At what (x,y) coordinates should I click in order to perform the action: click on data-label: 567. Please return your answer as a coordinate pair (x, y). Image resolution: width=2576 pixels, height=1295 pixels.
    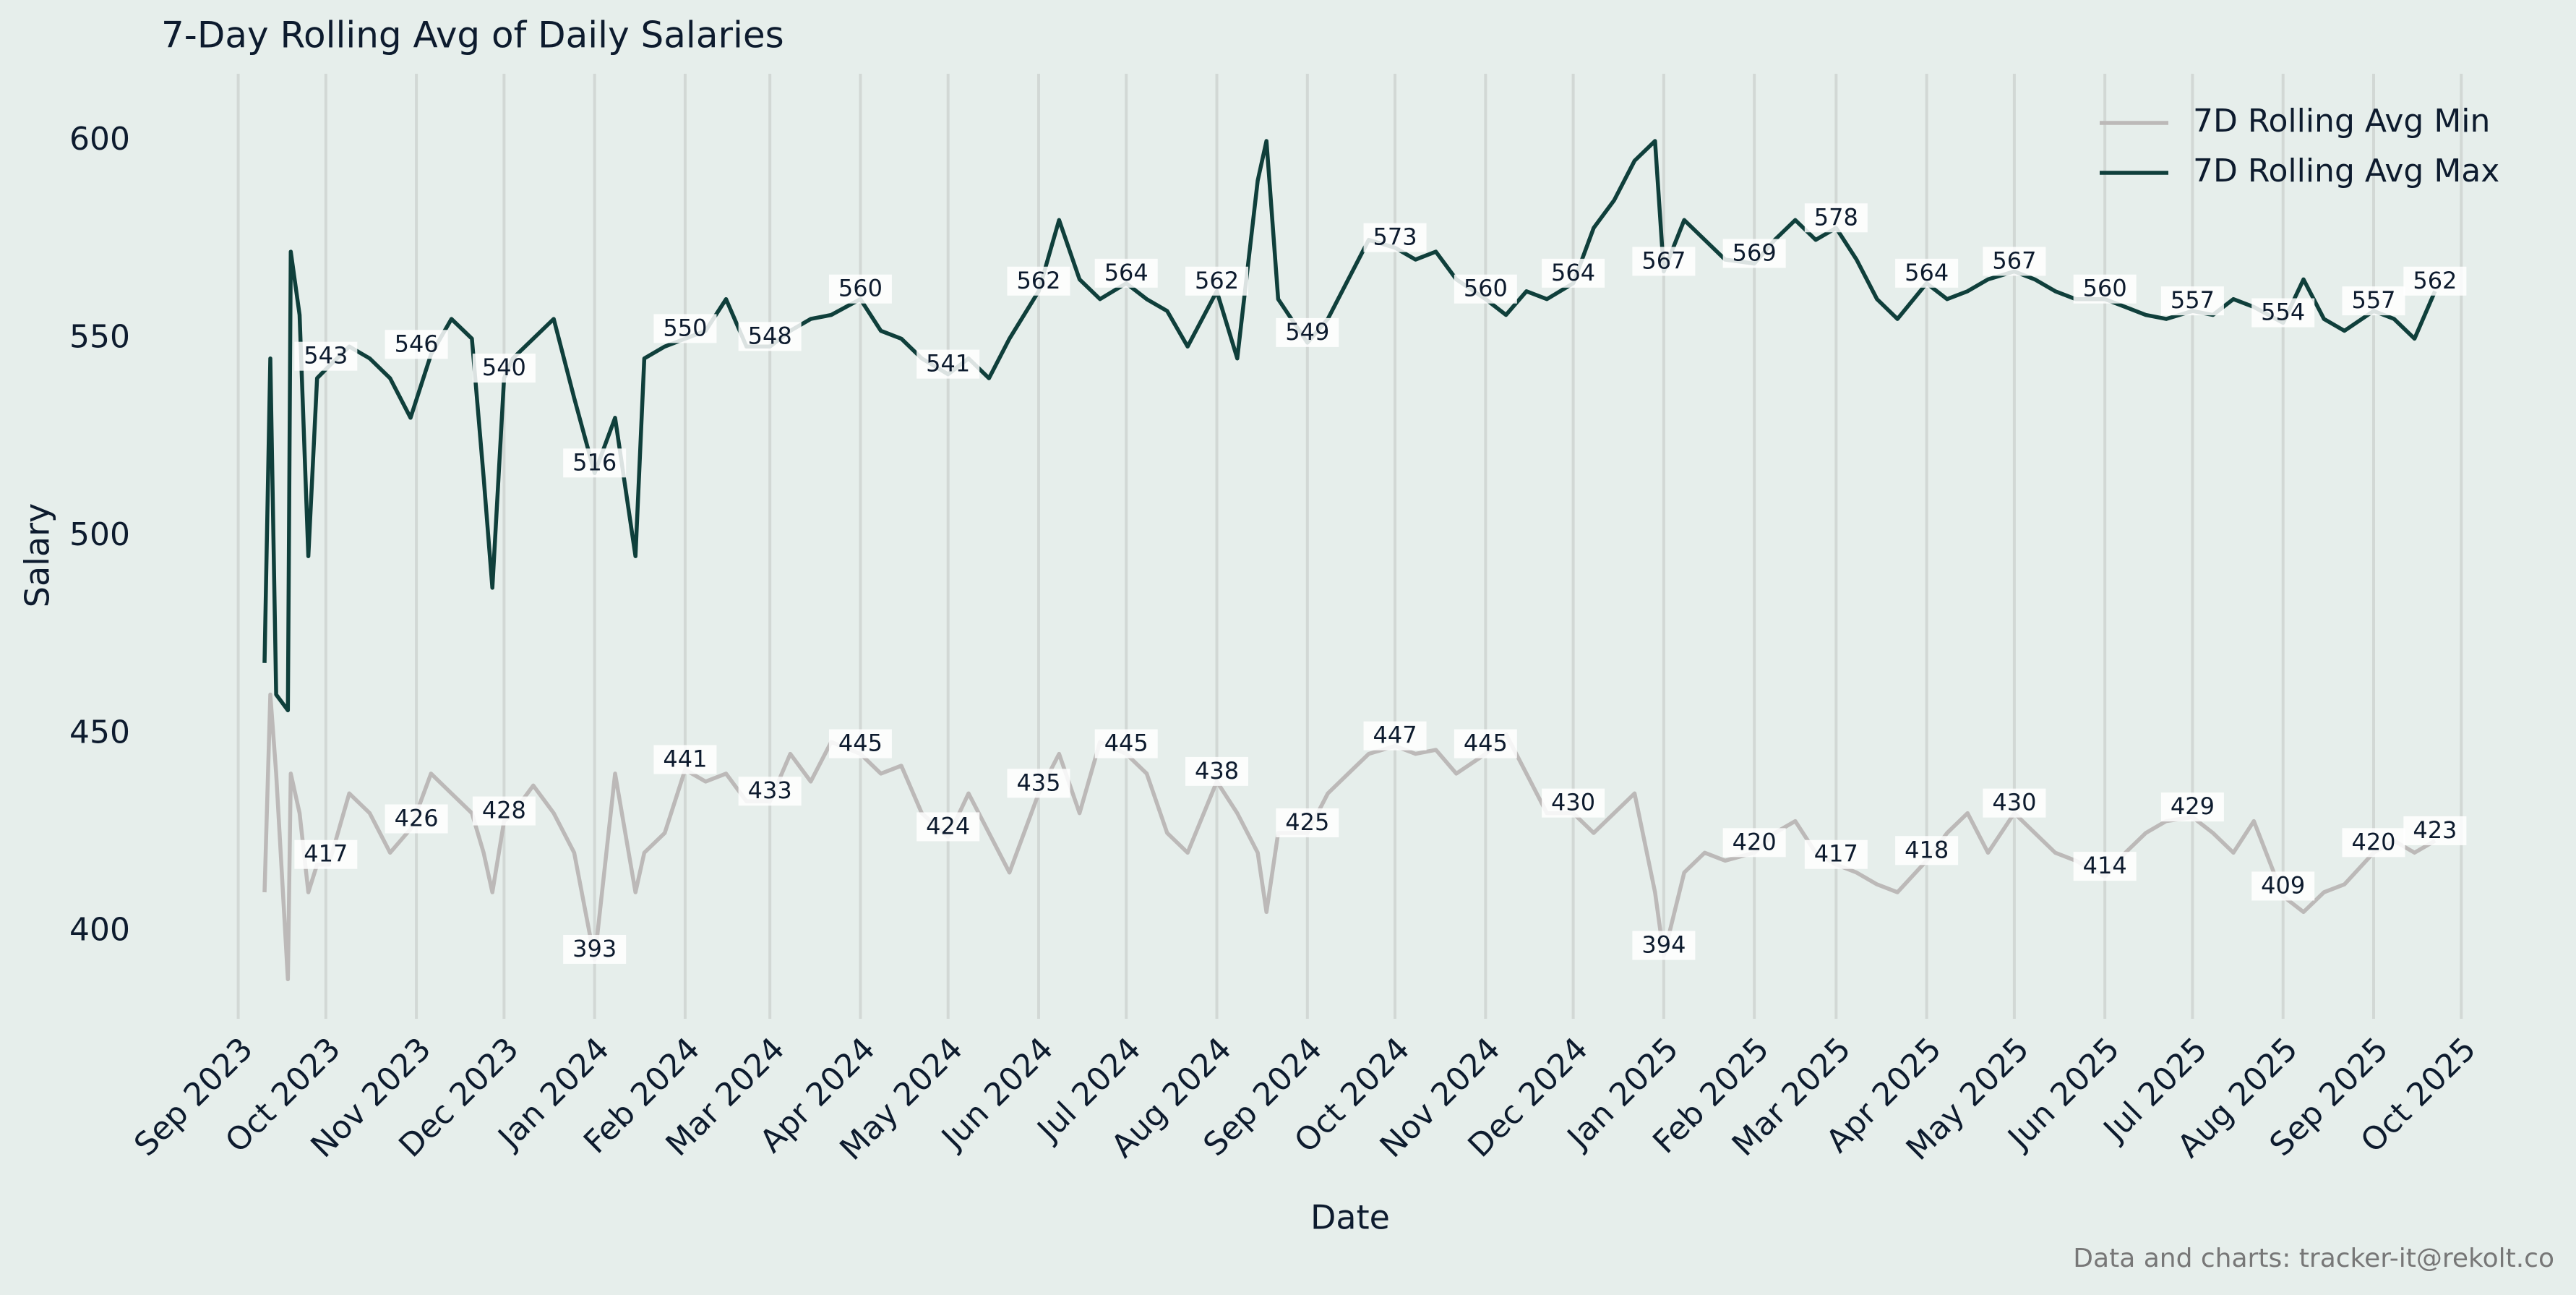
    Looking at the image, I should click on (2014, 260).